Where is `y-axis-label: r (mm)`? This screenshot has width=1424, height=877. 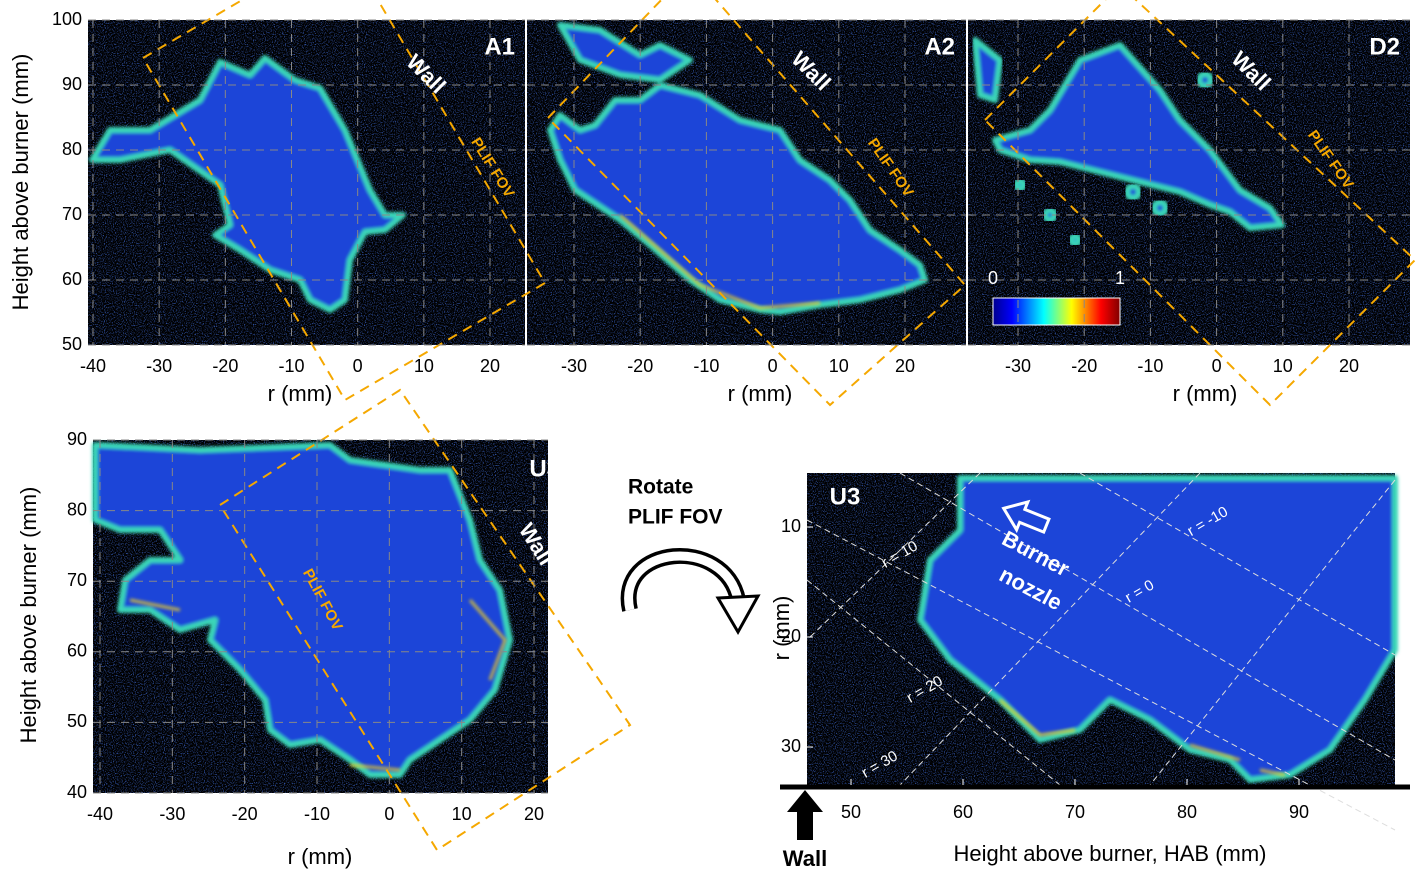 y-axis-label: r (mm) is located at coordinates (781, 628).